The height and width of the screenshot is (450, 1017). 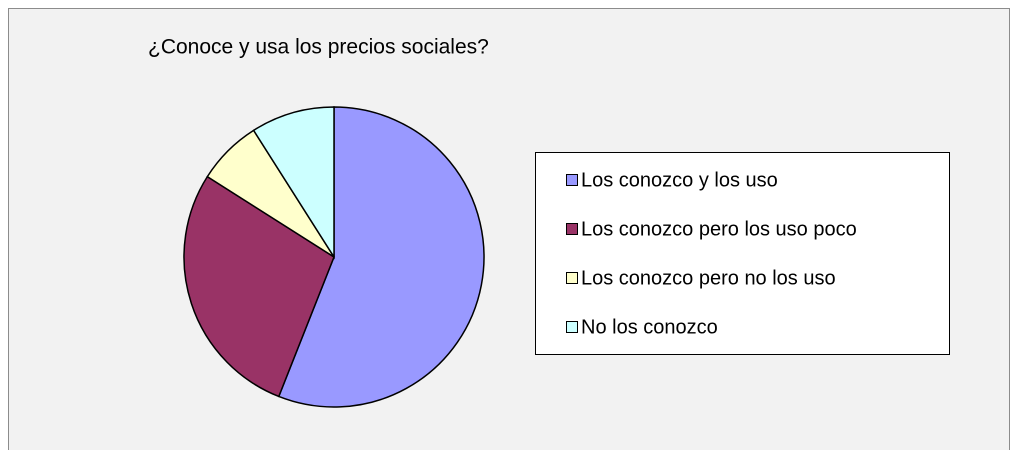 I want to click on legend-label: Los conozco pero los uso poco, so click(x=719, y=229).